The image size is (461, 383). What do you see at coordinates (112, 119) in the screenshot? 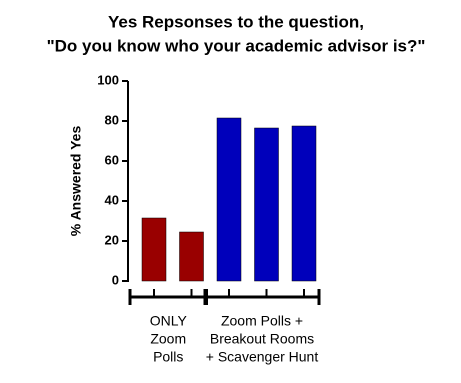
I see `y-tick-label: 80` at bounding box center [112, 119].